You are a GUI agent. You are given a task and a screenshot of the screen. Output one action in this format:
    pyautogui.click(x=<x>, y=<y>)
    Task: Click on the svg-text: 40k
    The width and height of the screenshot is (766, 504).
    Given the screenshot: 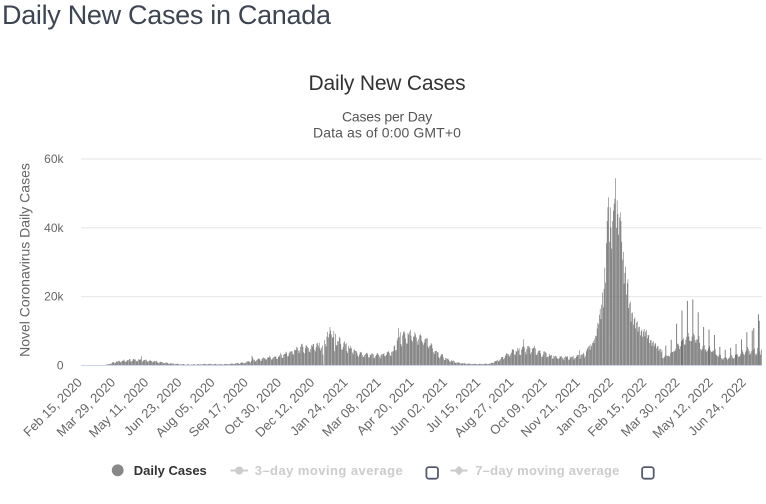 What is the action you would take?
    pyautogui.click(x=54, y=228)
    